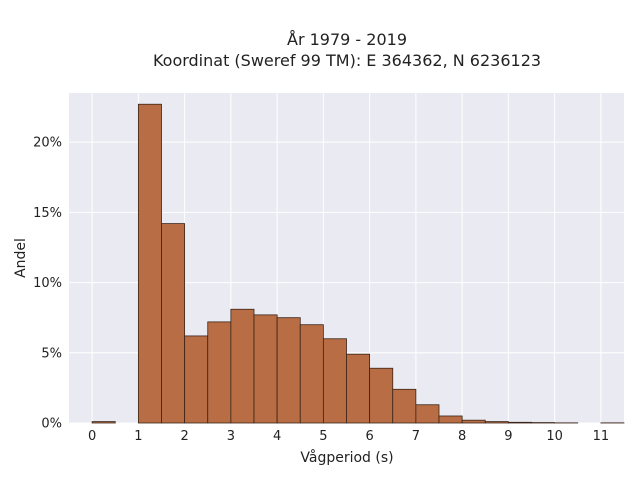 The image size is (640, 480). I want to click on x-tick-labels: 0 1 2 3 4 5 6 7 8 9 10 11, so click(348, 436).